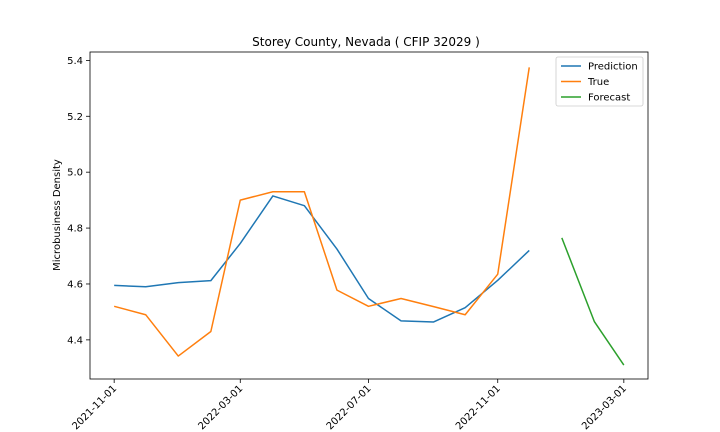  I want to click on y-tick-label: 4.4, so click(75, 340).